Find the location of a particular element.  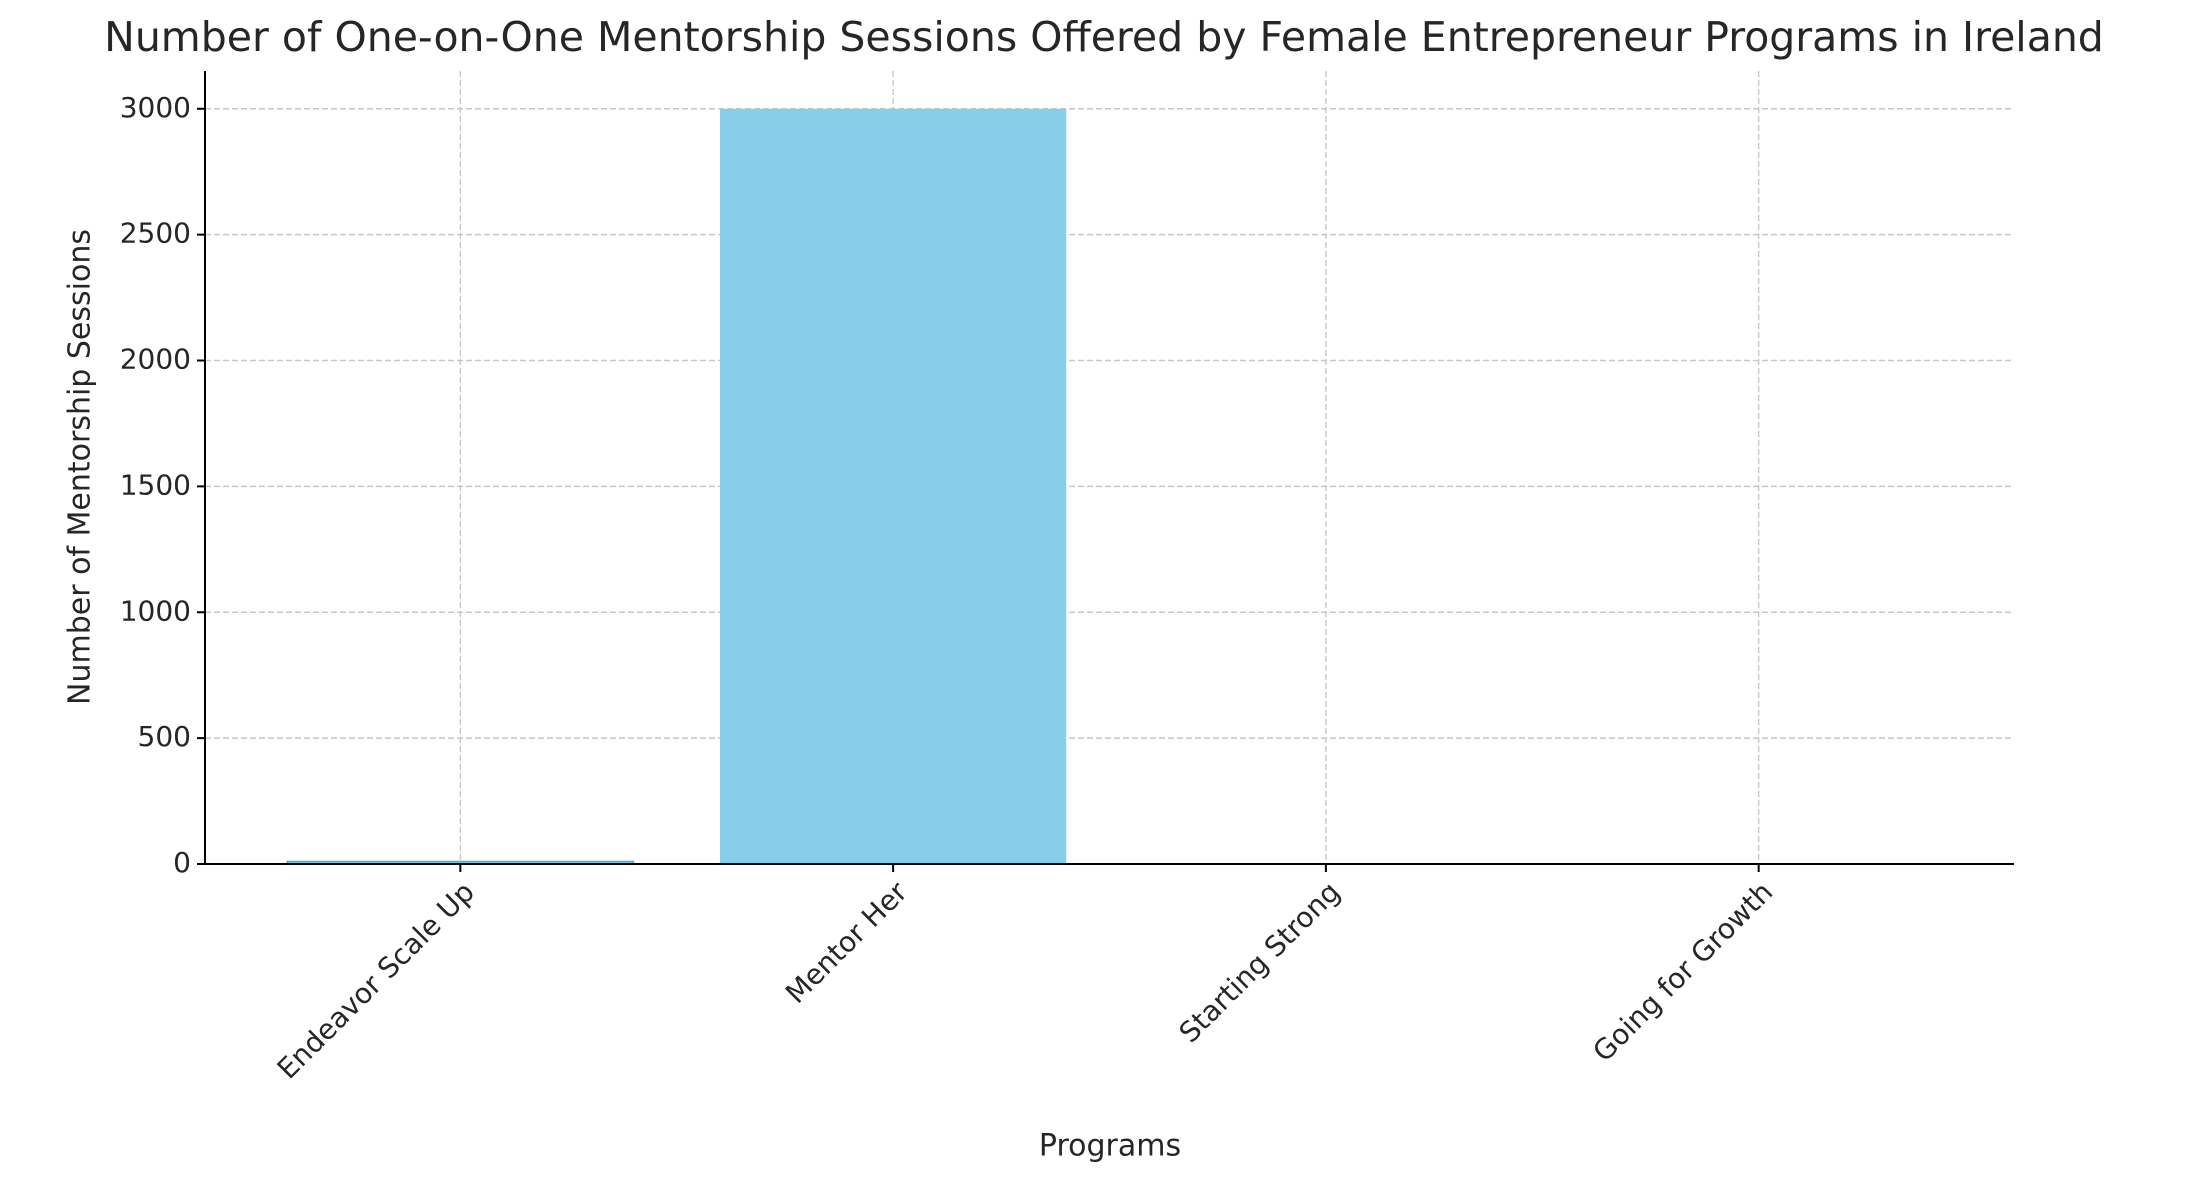

y-tick-label: 1500 is located at coordinates (155, 484).